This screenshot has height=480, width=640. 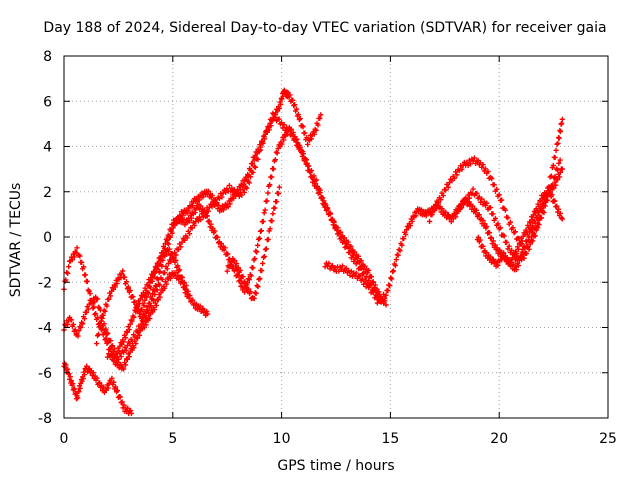 What do you see at coordinates (47, 57) in the screenshot?
I see `y-tick-label: 8` at bounding box center [47, 57].